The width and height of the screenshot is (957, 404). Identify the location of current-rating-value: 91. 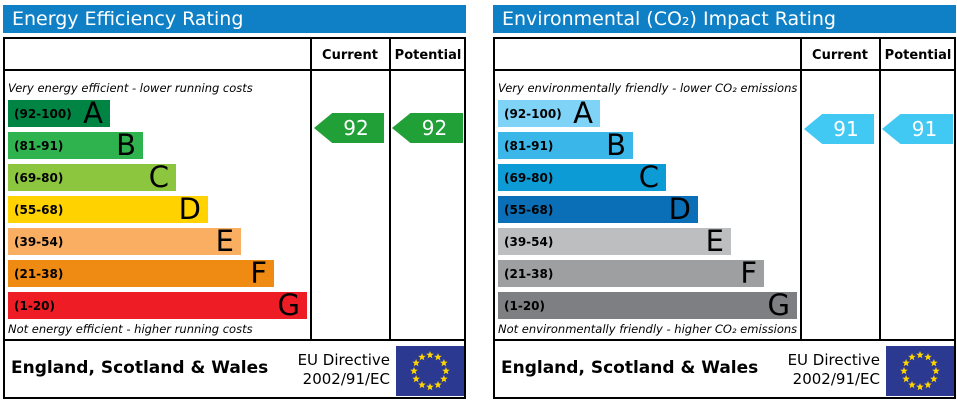
(846, 129).